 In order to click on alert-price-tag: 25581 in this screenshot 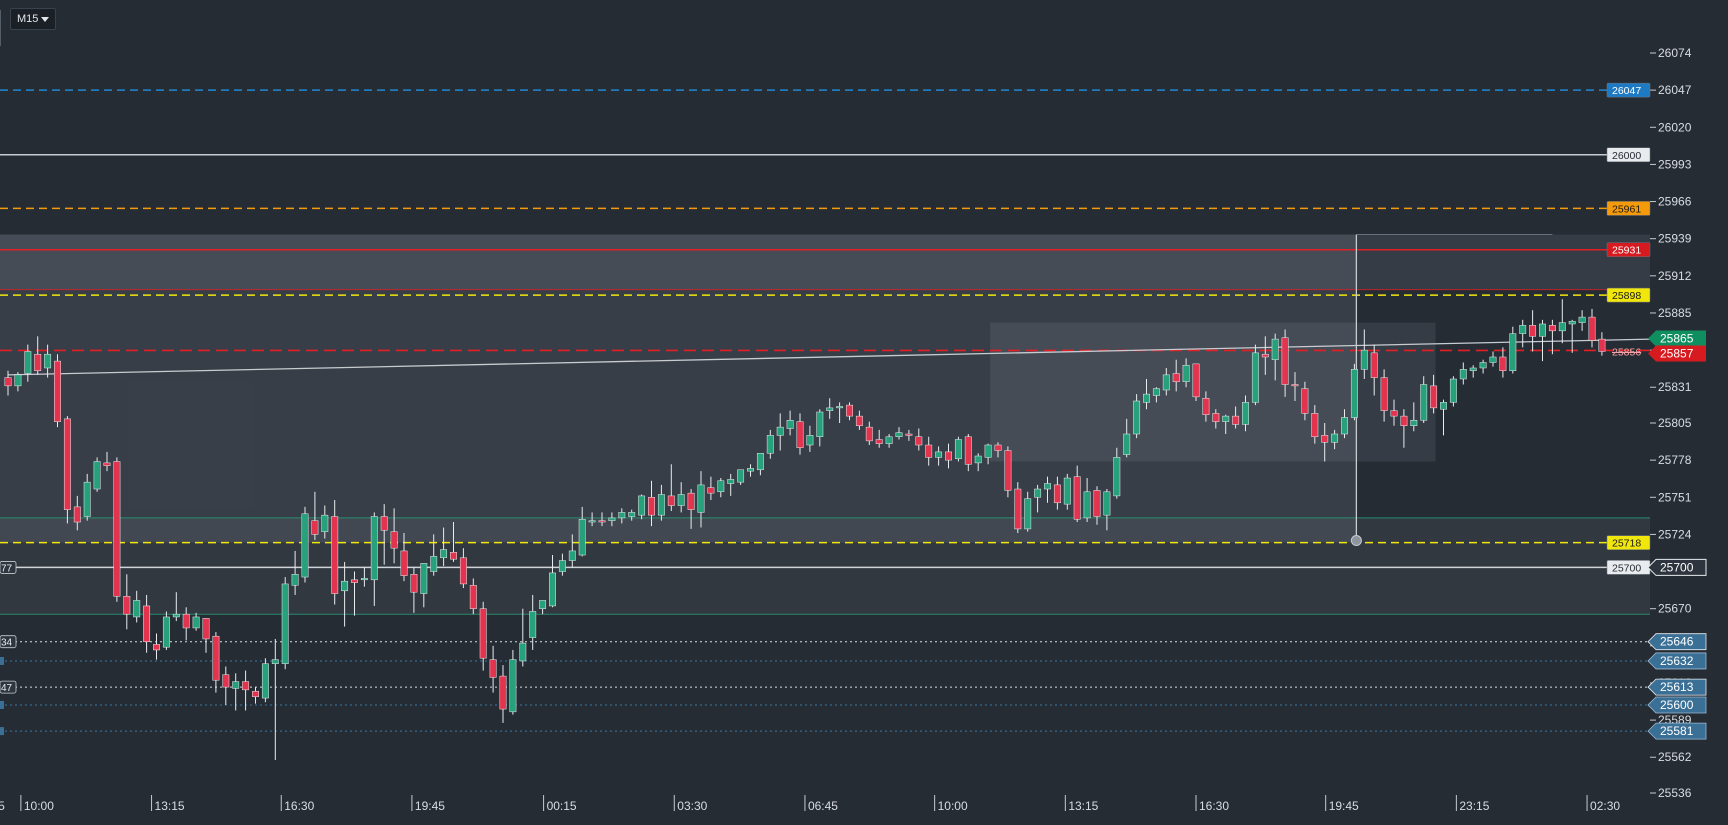, I will do `click(853, 731)`.